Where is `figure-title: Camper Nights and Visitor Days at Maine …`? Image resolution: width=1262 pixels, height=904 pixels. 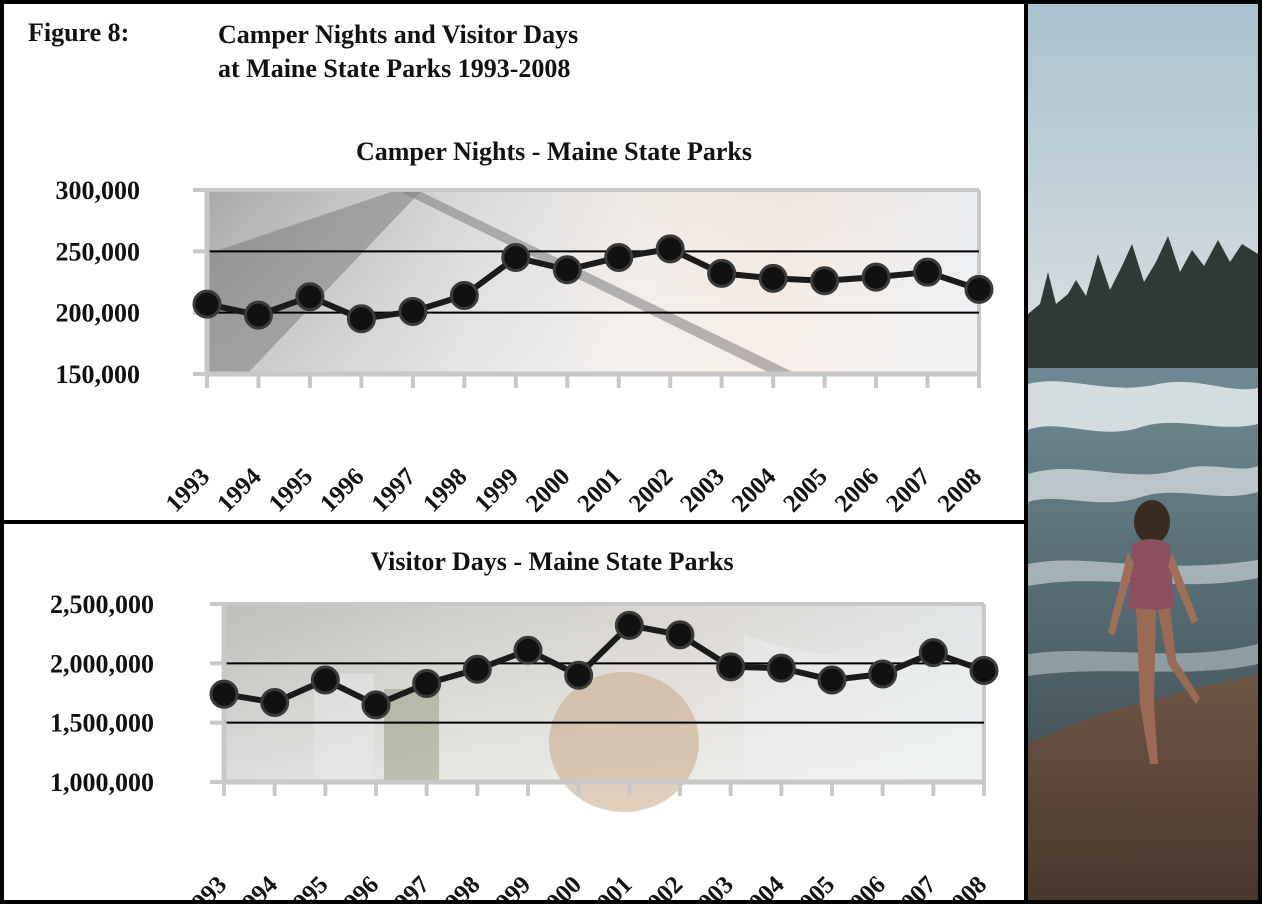 figure-title: Camper Nights and Visitor Days at Maine … is located at coordinates (398, 52).